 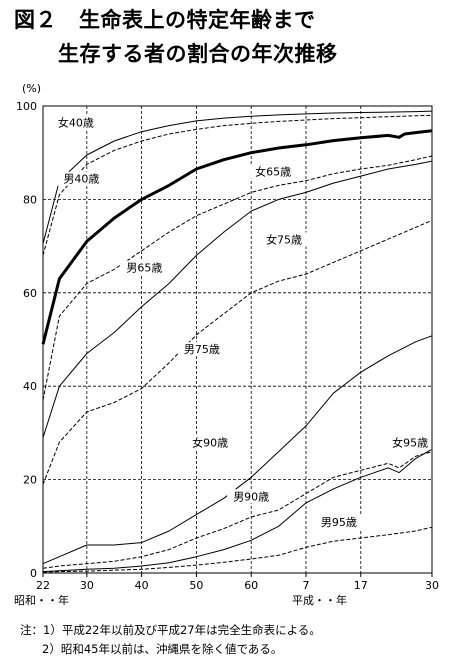 I want to click on y-tick-label: 60, so click(x=30, y=293).